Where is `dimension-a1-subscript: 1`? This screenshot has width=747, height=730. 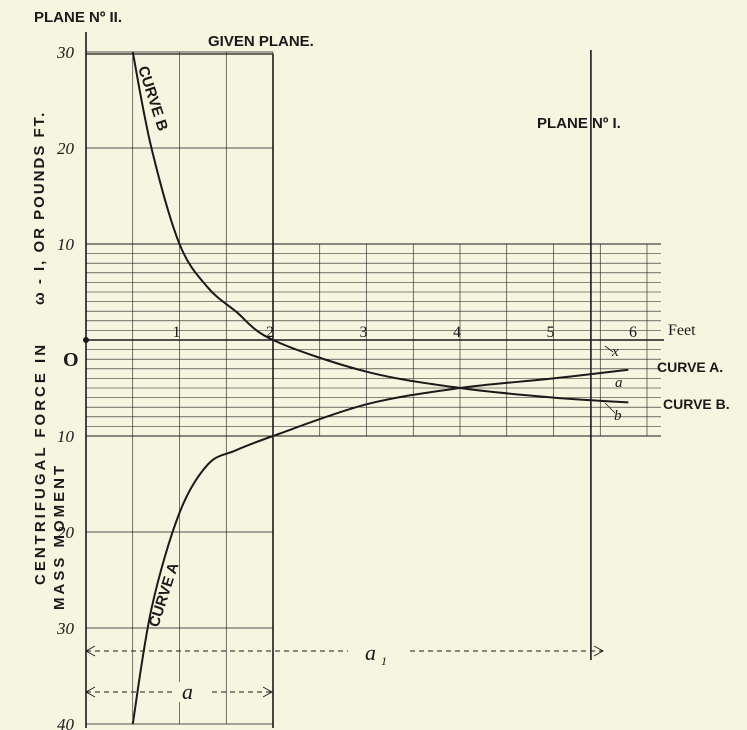
dimension-a1-subscript: 1 is located at coordinates (384, 661).